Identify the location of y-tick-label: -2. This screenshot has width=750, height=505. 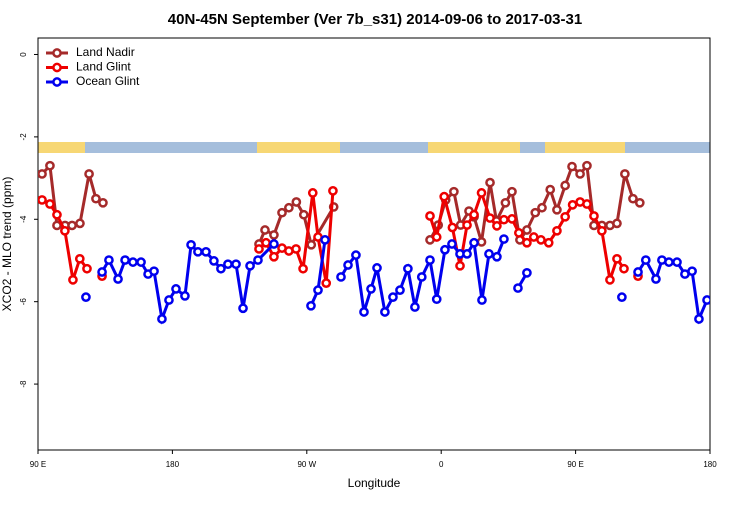
(23, 137).